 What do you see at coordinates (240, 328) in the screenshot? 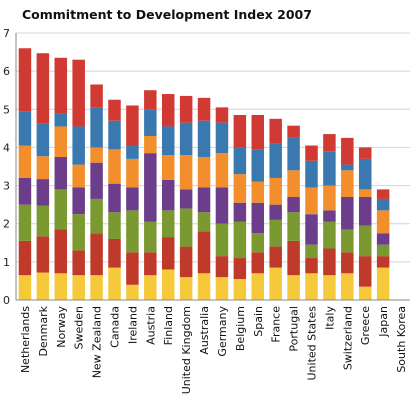
I see `category-label: Belgium` at bounding box center [240, 328].